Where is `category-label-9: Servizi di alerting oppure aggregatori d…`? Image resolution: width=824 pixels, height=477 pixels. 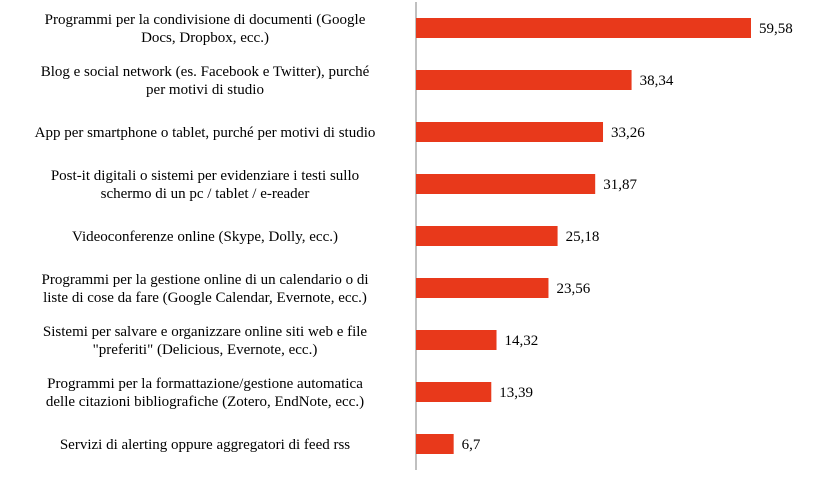 category-label-9: Servizi di alerting oppure aggregatori d… is located at coordinates (205, 445).